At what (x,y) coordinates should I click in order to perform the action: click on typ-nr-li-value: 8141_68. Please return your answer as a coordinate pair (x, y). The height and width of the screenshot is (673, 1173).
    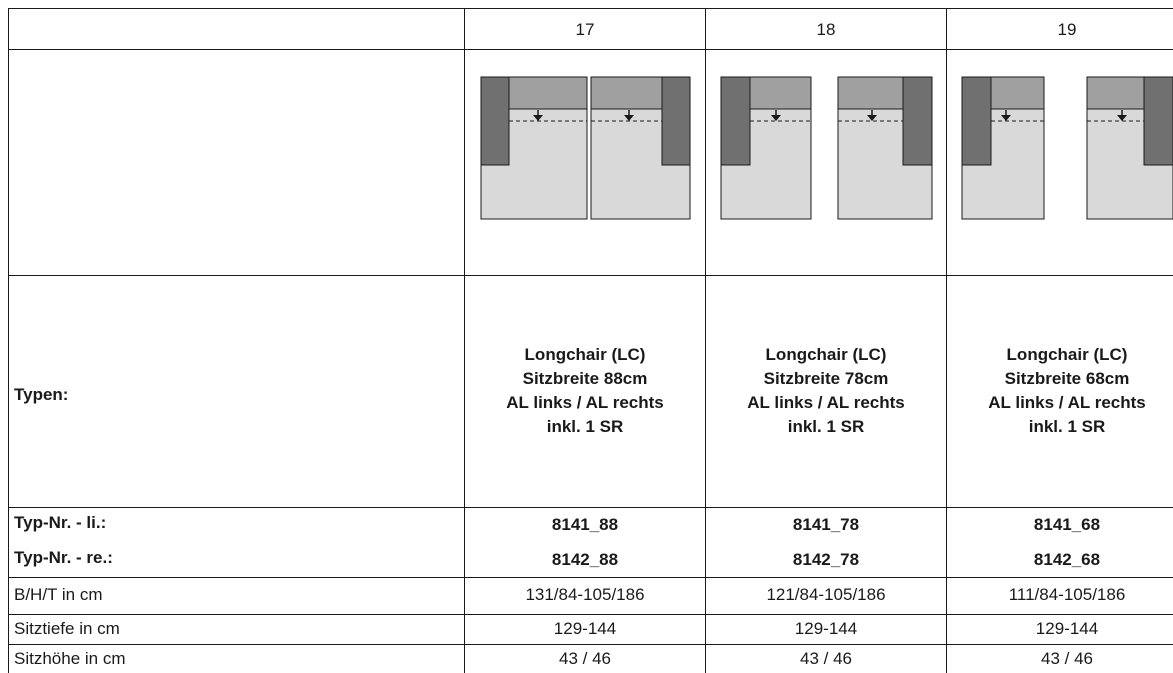
    Looking at the image, I should click on (1067, 524).